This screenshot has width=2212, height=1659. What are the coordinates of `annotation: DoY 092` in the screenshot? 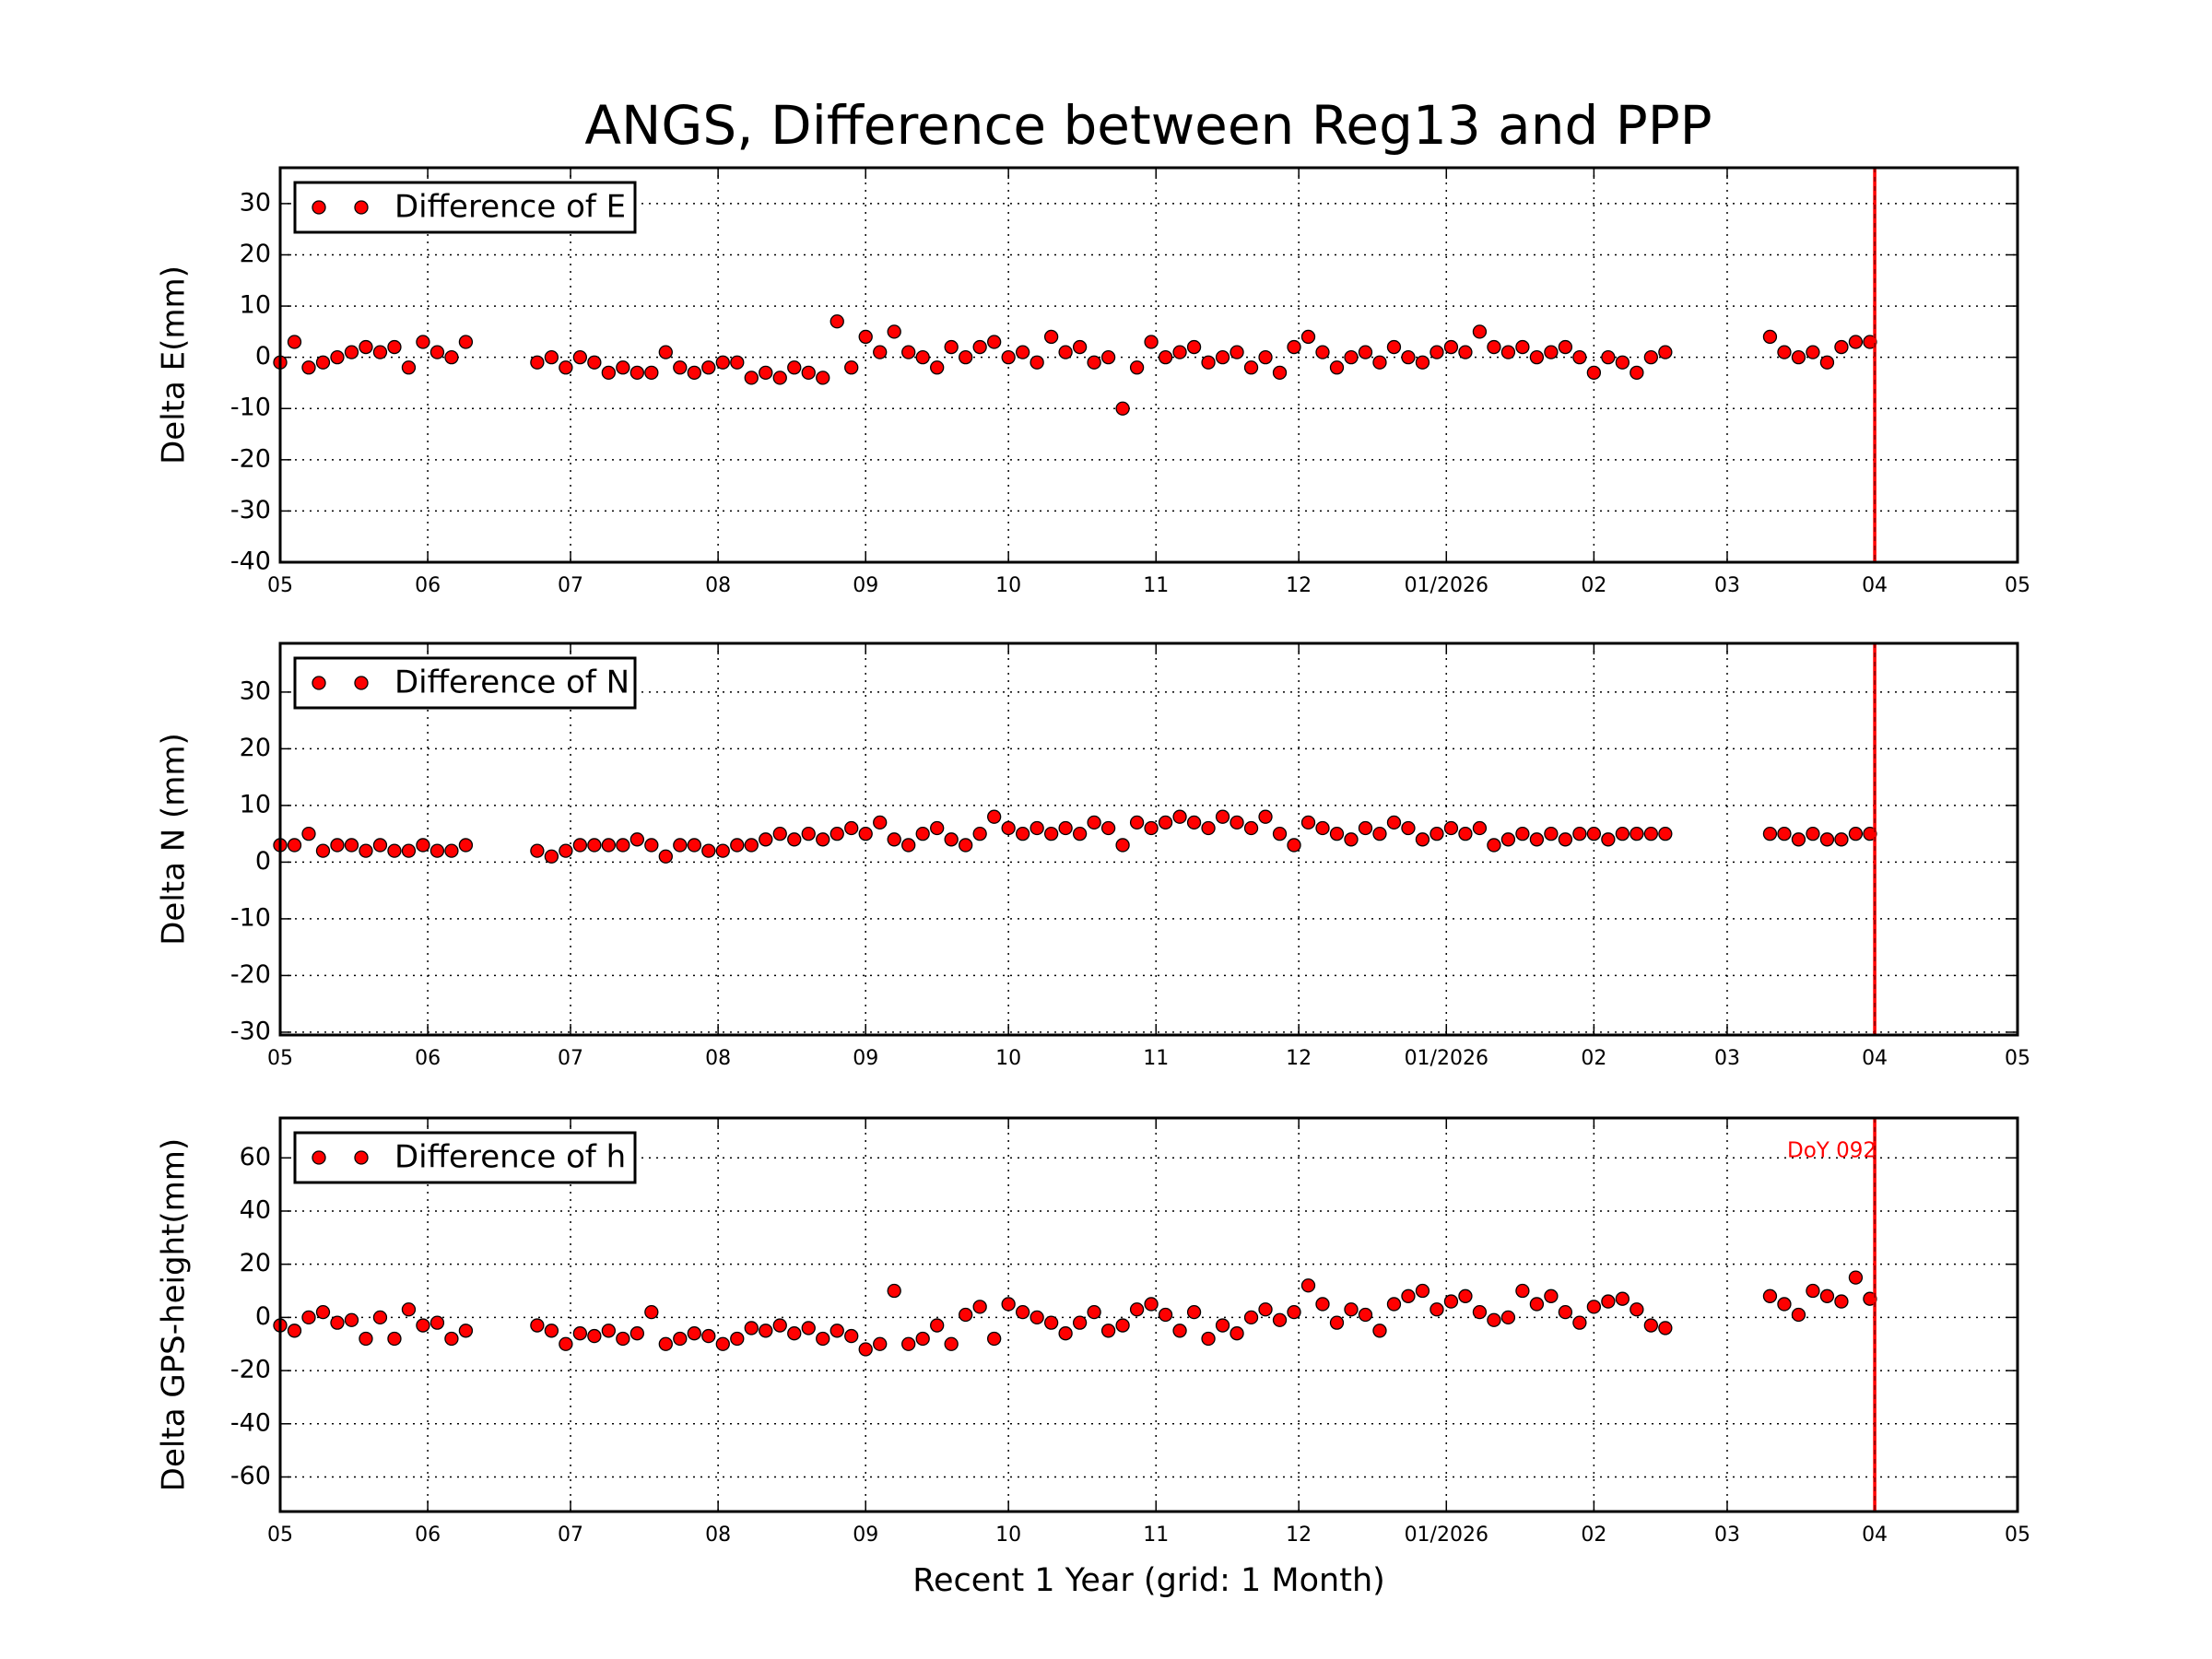 It's located at (1832, 1151).